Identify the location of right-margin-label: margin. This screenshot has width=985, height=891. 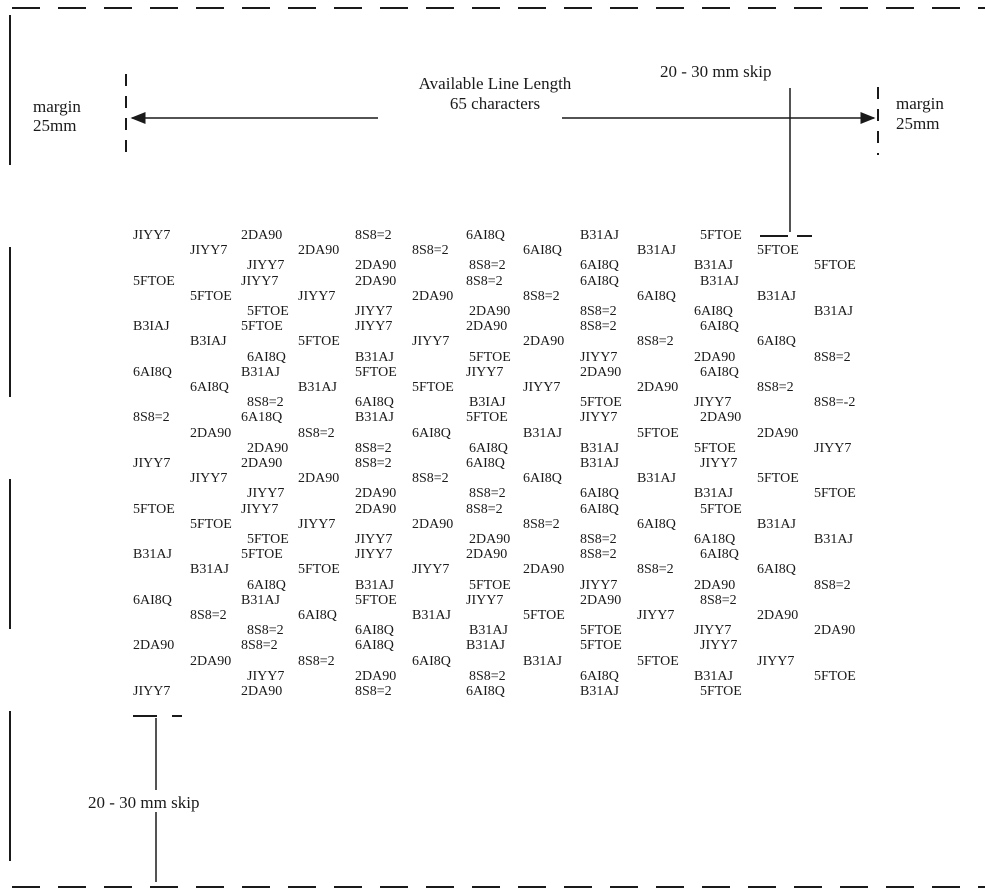
(920, 103).